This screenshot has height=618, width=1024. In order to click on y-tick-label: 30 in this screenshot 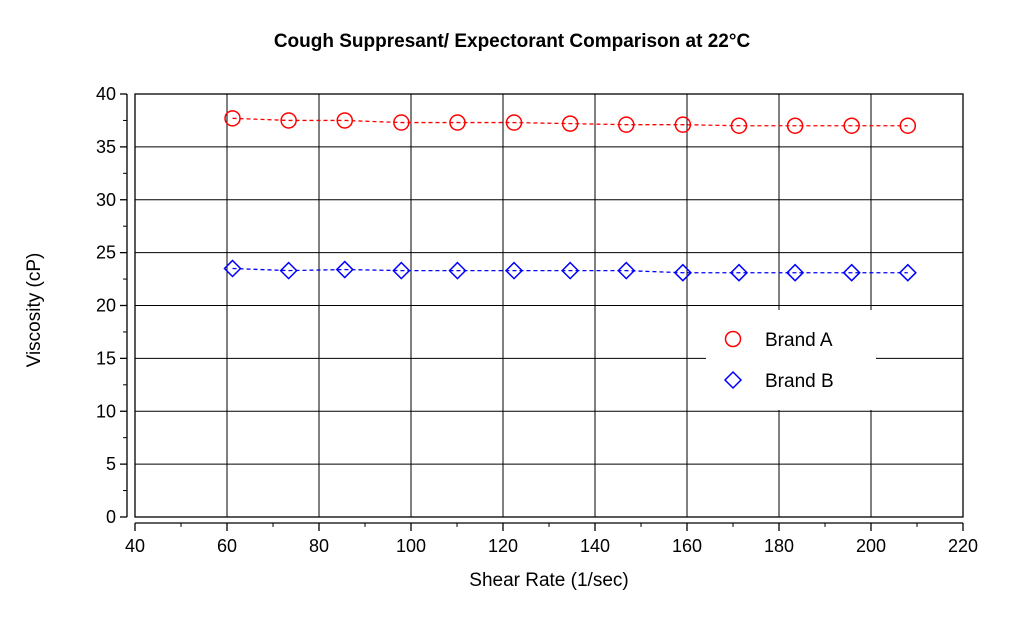, I will do `click(106, 200)`.